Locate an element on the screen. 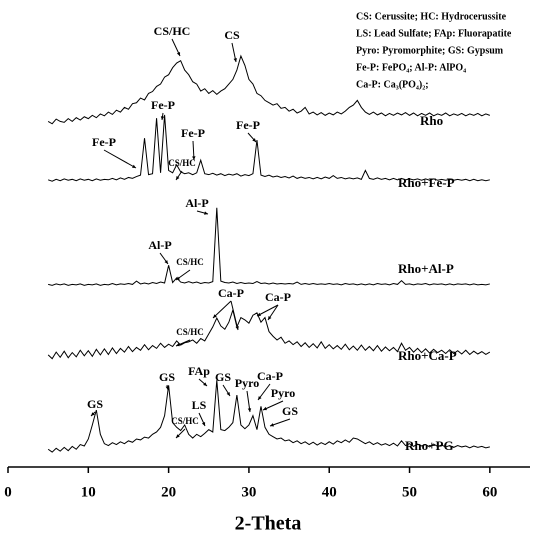 The width and height of the screenshot is (533, 539). x-tick-label: 50 is located at coordinates (409, 492).